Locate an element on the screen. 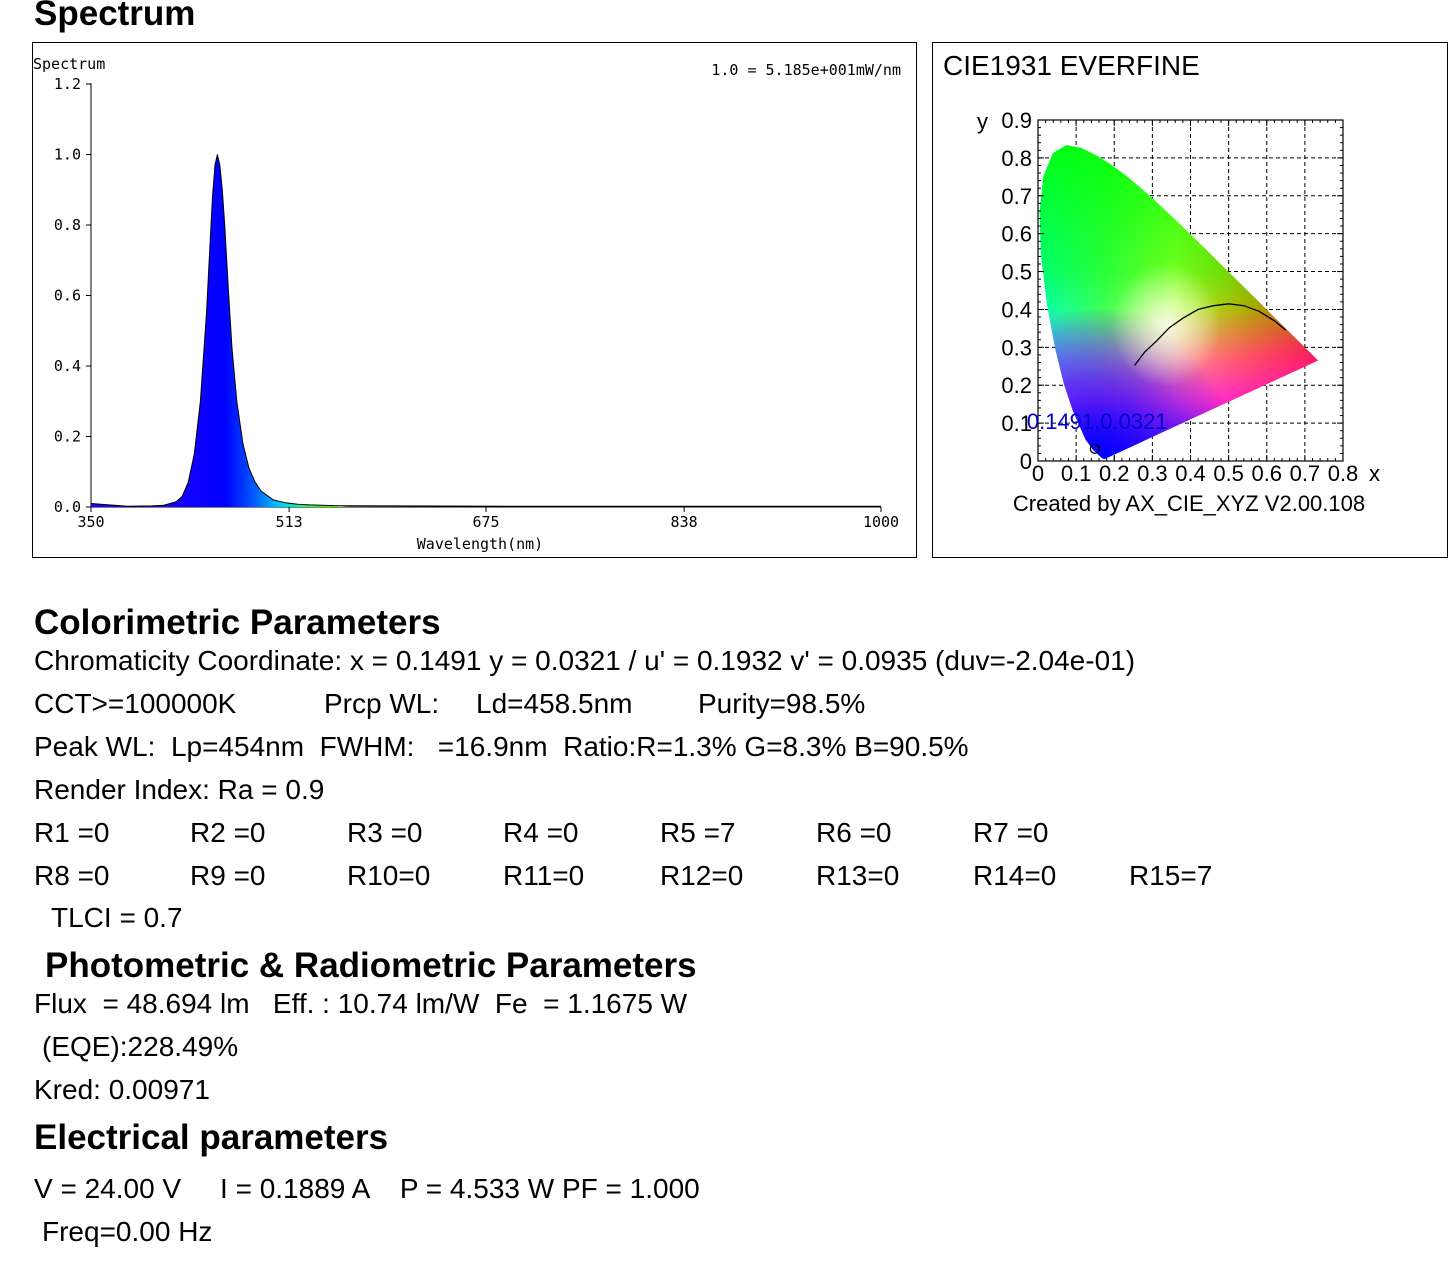  r9-value: R9 =0 is located at coordinates (228, 875).